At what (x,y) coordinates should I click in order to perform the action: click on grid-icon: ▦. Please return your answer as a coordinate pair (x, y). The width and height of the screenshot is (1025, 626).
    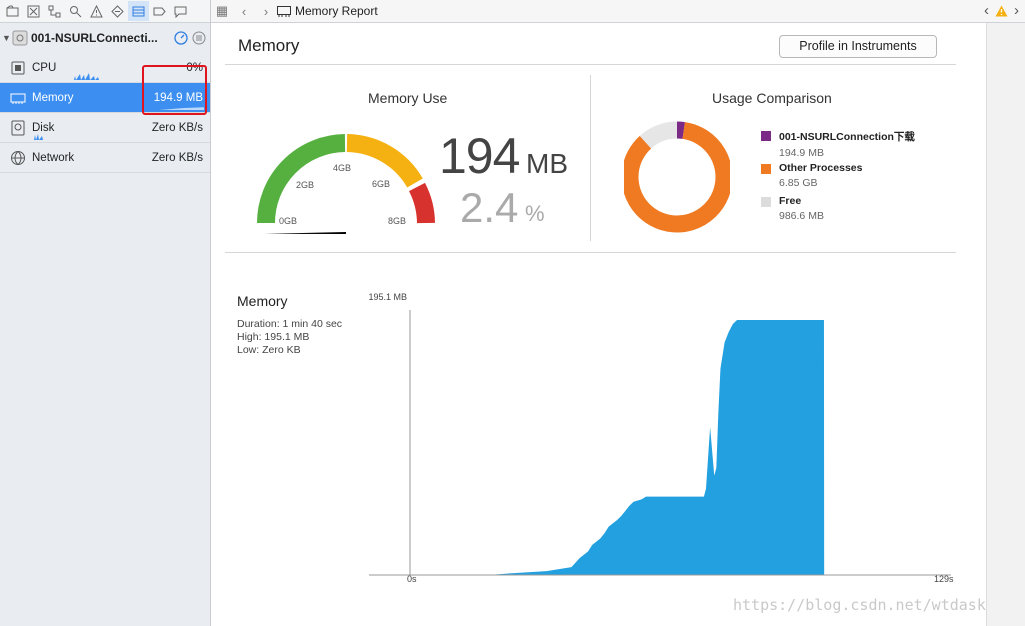
    Looking at the image, I should click on (222, 10).